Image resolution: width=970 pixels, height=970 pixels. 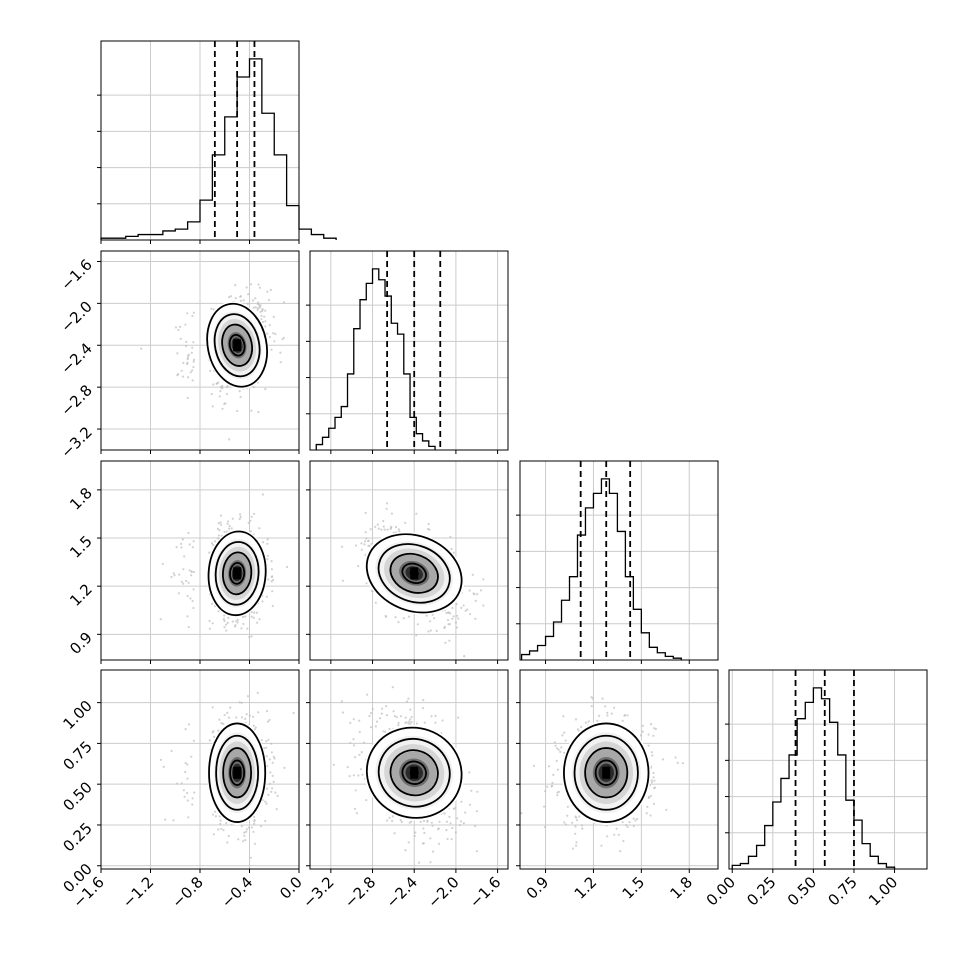 I want to click on x-tick-label: 0.00, so click(x=721, y=891).